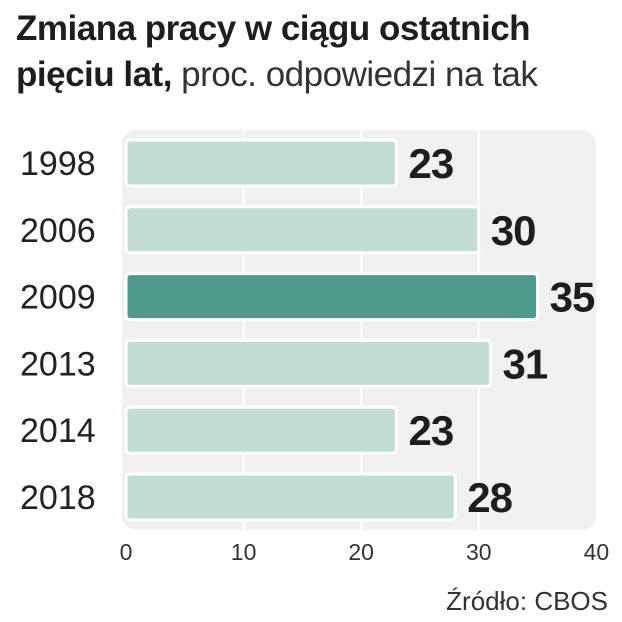 The height and width of the screenshot is (622, 622). What do you see at coordinates (290, 497) in the screenshot?
I see `bar-2018` at bounding box center [290, 497].